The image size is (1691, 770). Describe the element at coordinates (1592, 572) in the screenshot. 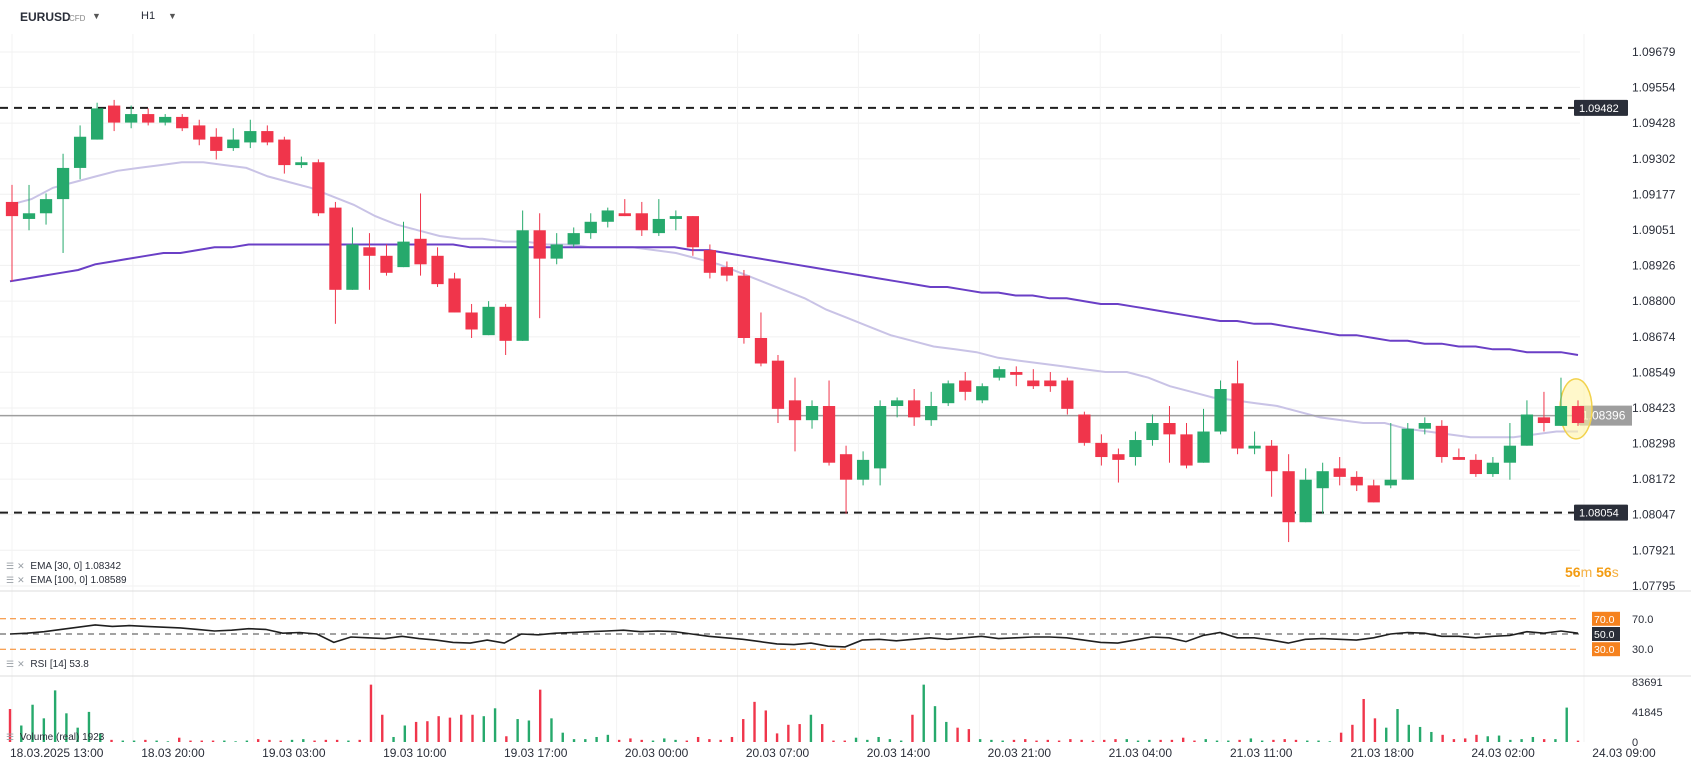

I see `candle-countdown-timer: 56m 56s` at that location.